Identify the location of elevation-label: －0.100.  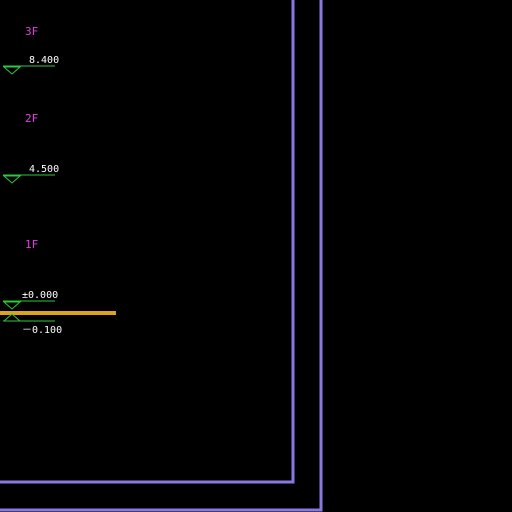
(42, 330).